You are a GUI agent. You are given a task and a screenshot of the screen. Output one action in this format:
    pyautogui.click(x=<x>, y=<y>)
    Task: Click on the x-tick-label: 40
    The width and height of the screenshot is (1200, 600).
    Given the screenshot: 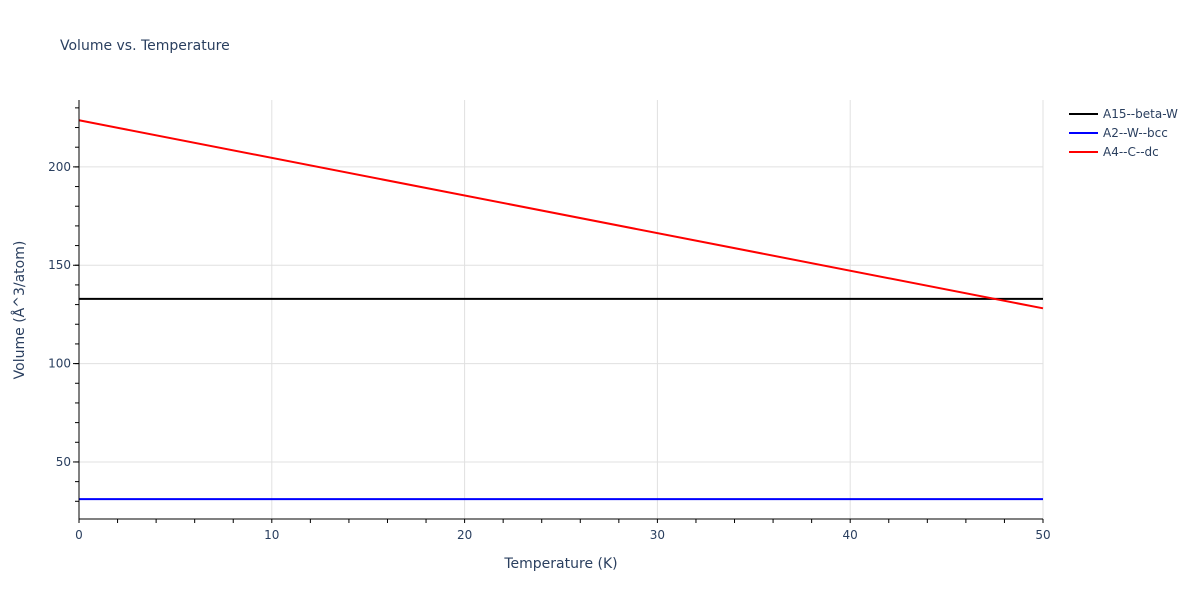 What is the action you would take?
    pyautogui.click(x=850, y=535)
    